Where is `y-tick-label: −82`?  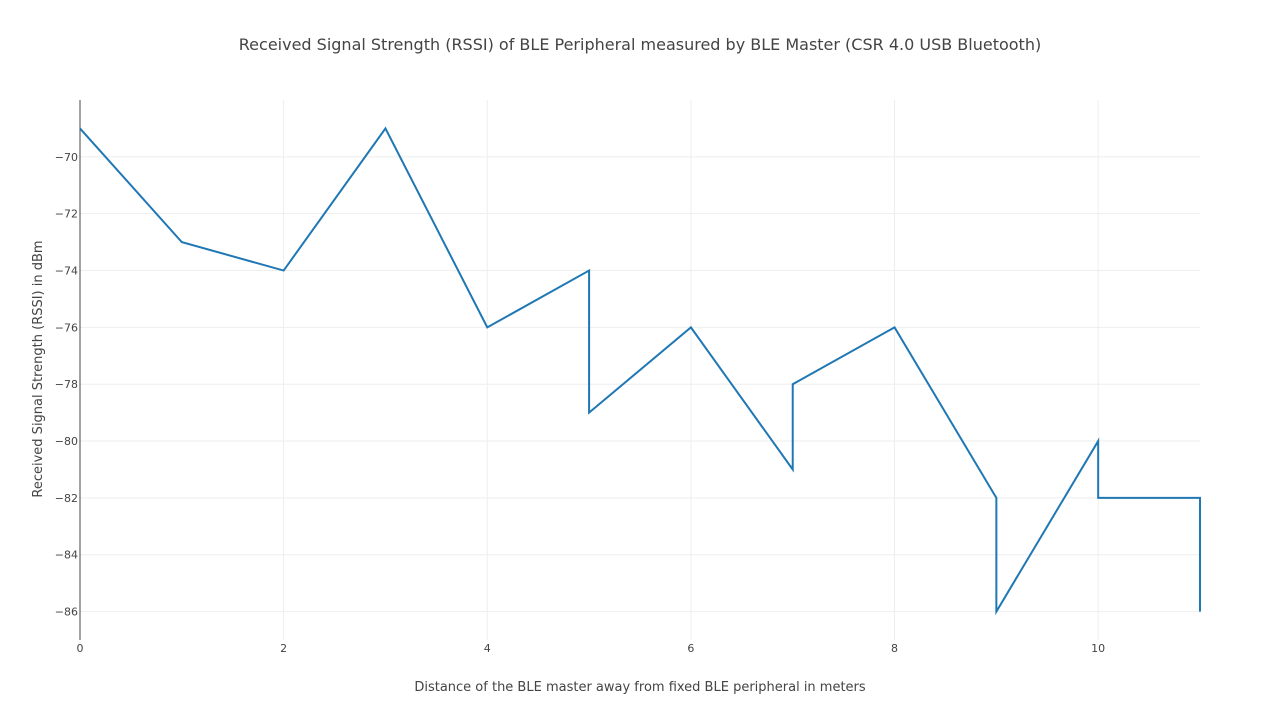
y-tick-label: −82 is located at coordinates (66, 498).